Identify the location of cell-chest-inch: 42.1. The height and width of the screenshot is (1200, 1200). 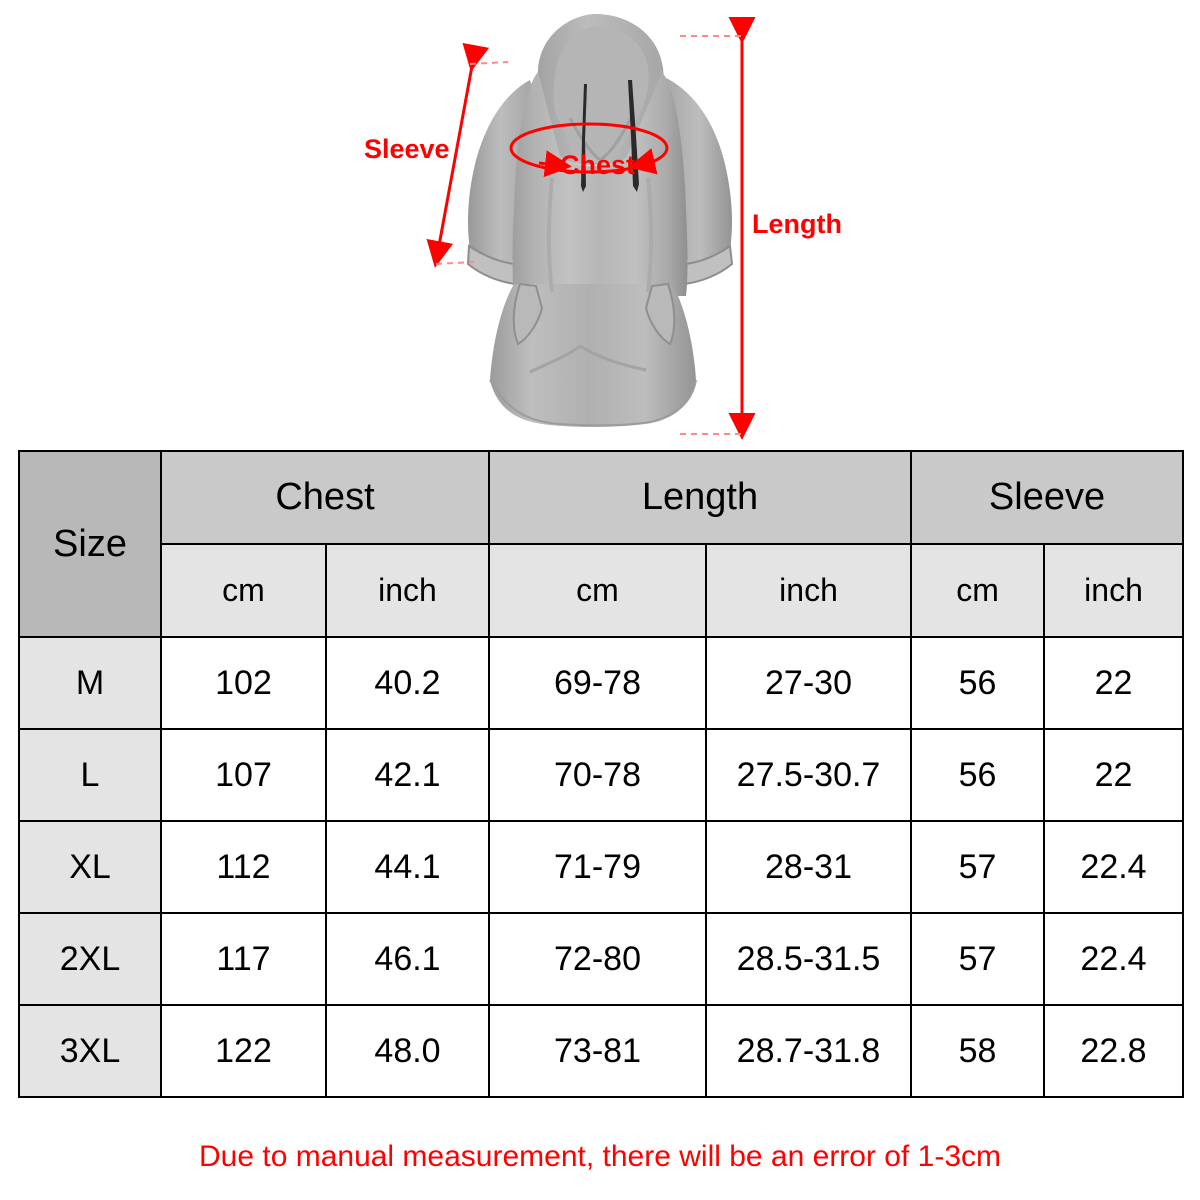
(407, 775).